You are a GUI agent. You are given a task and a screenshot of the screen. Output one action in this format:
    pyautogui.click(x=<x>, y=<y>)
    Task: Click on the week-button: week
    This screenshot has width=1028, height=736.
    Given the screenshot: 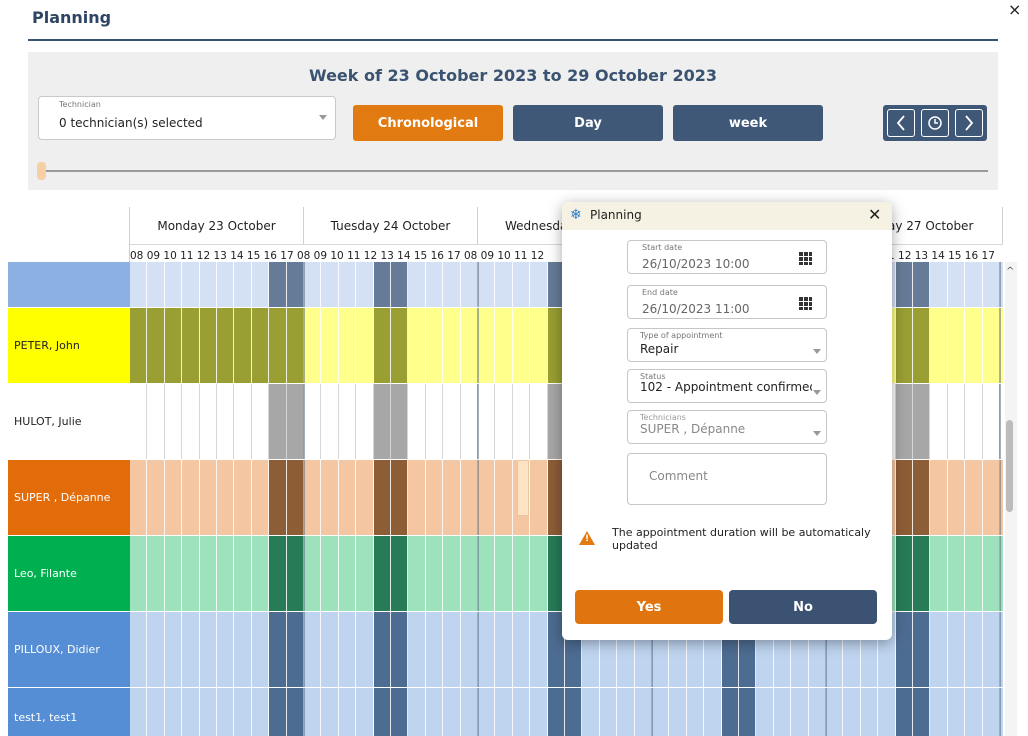 What is the action you would take?
    pyautogui.click(x=748, y=123)
    